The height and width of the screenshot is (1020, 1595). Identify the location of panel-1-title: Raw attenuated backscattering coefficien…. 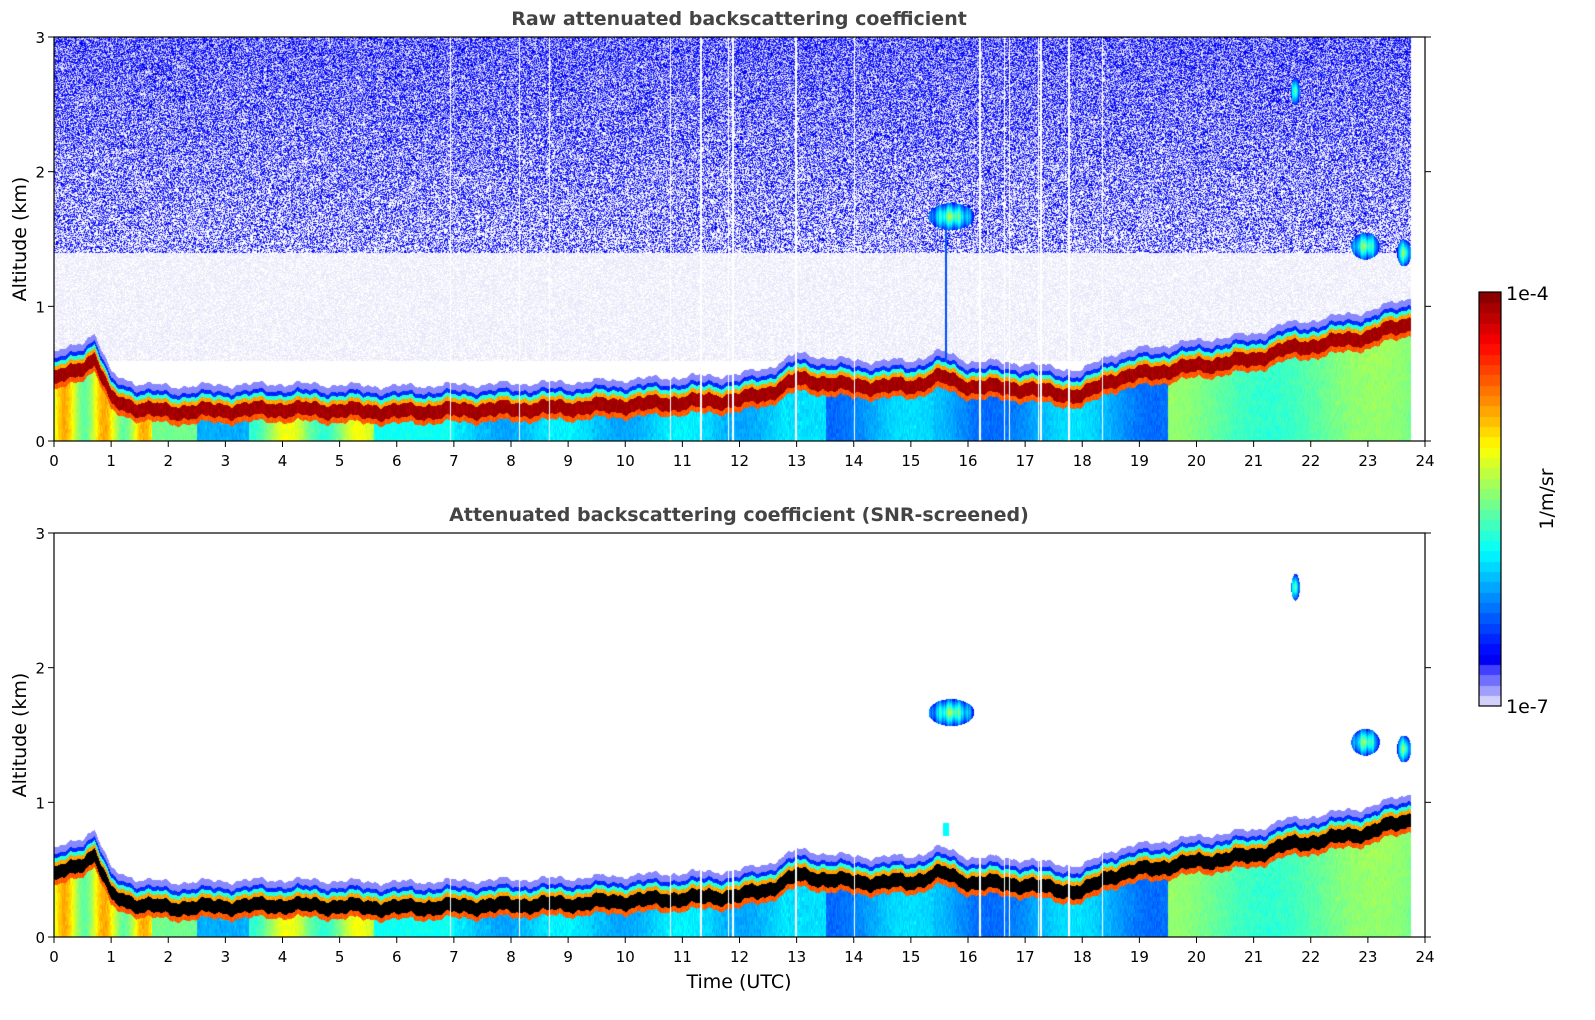
(739, 19).